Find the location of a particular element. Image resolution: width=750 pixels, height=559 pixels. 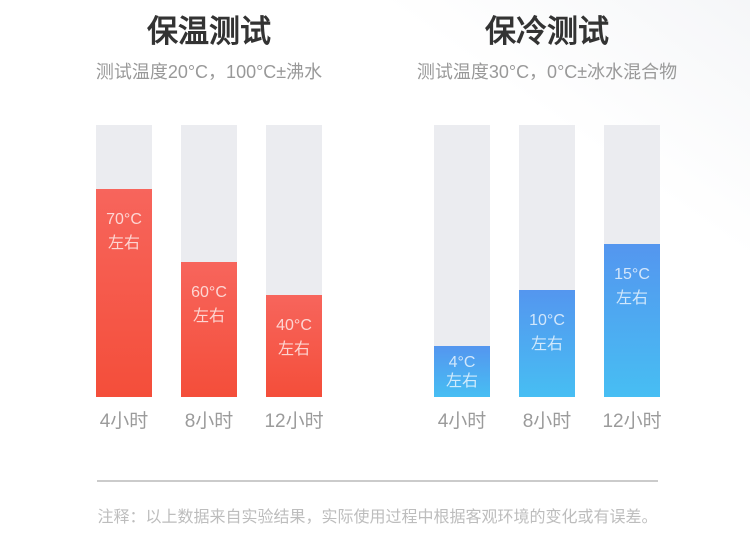

bar-value-text: 15°C is located at coordinates (632, 274).